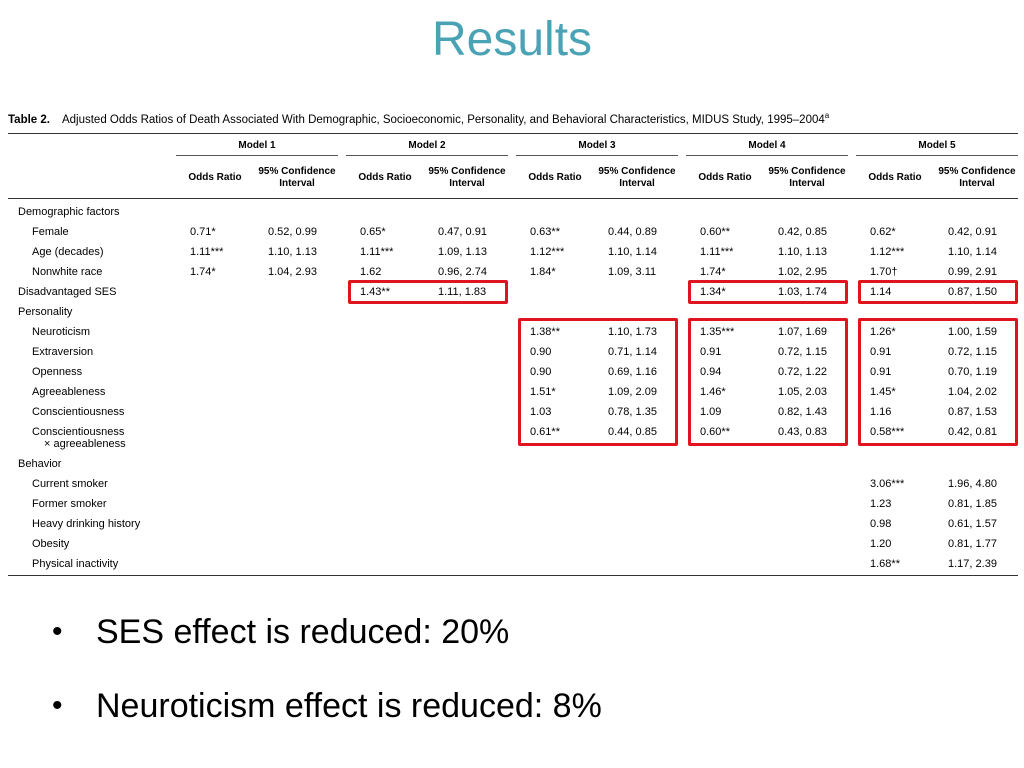 The height and width of the screenshot is (768, 1024). I want to click on odds-ratio-cell: 1.84*, so click(543, 272).